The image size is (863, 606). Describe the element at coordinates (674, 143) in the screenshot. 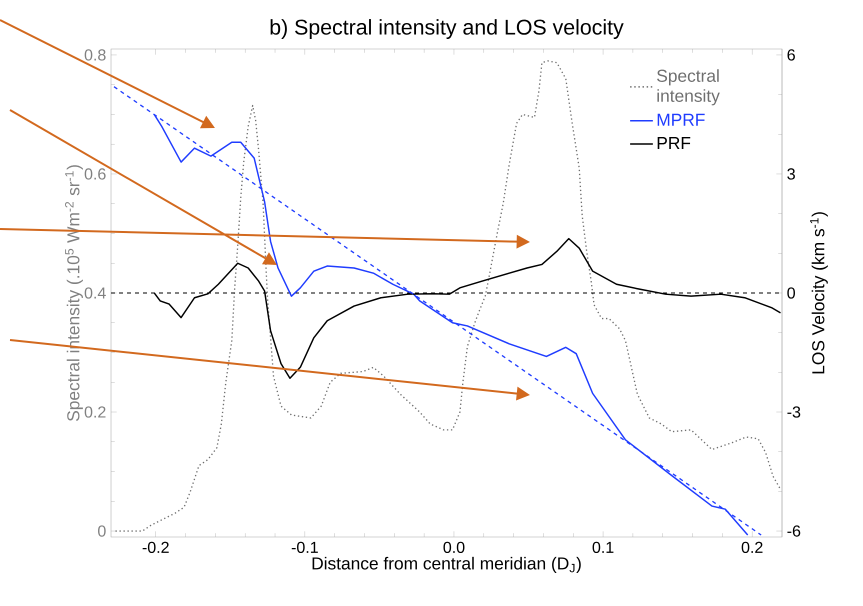

I see `legend-label: PRF` at that location.